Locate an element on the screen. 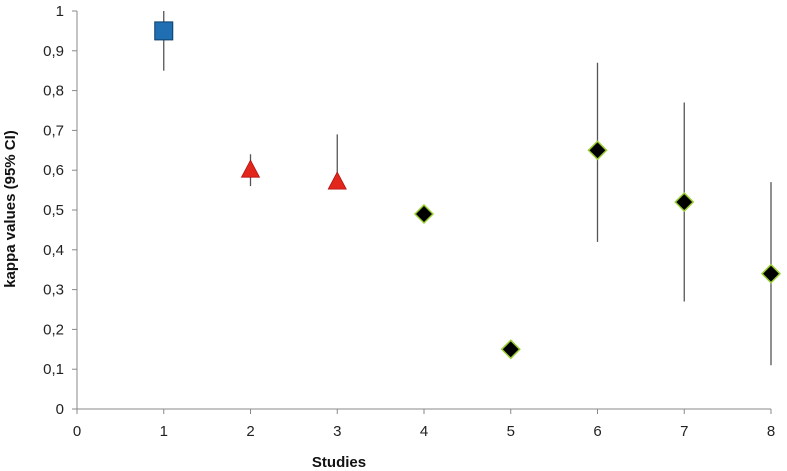  x-tick-label: 2 is located at coordinates (250, 431).